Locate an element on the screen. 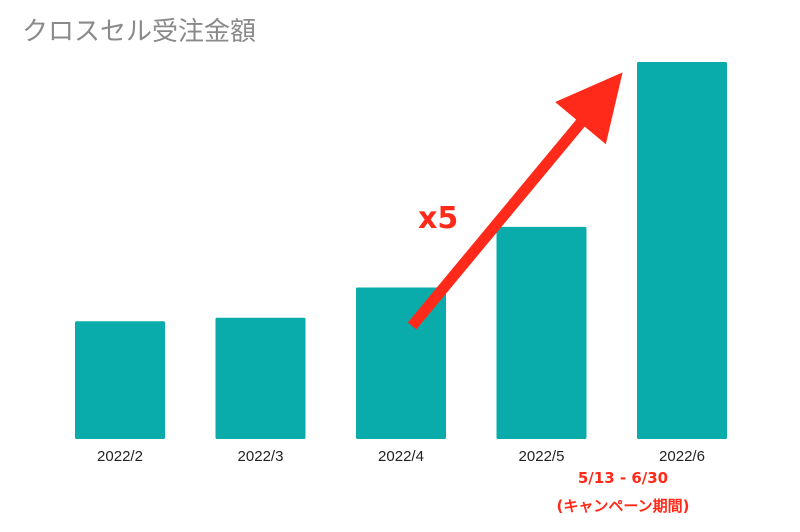  x-tick-label: 2022/4 is located at coordinates (401, 456).